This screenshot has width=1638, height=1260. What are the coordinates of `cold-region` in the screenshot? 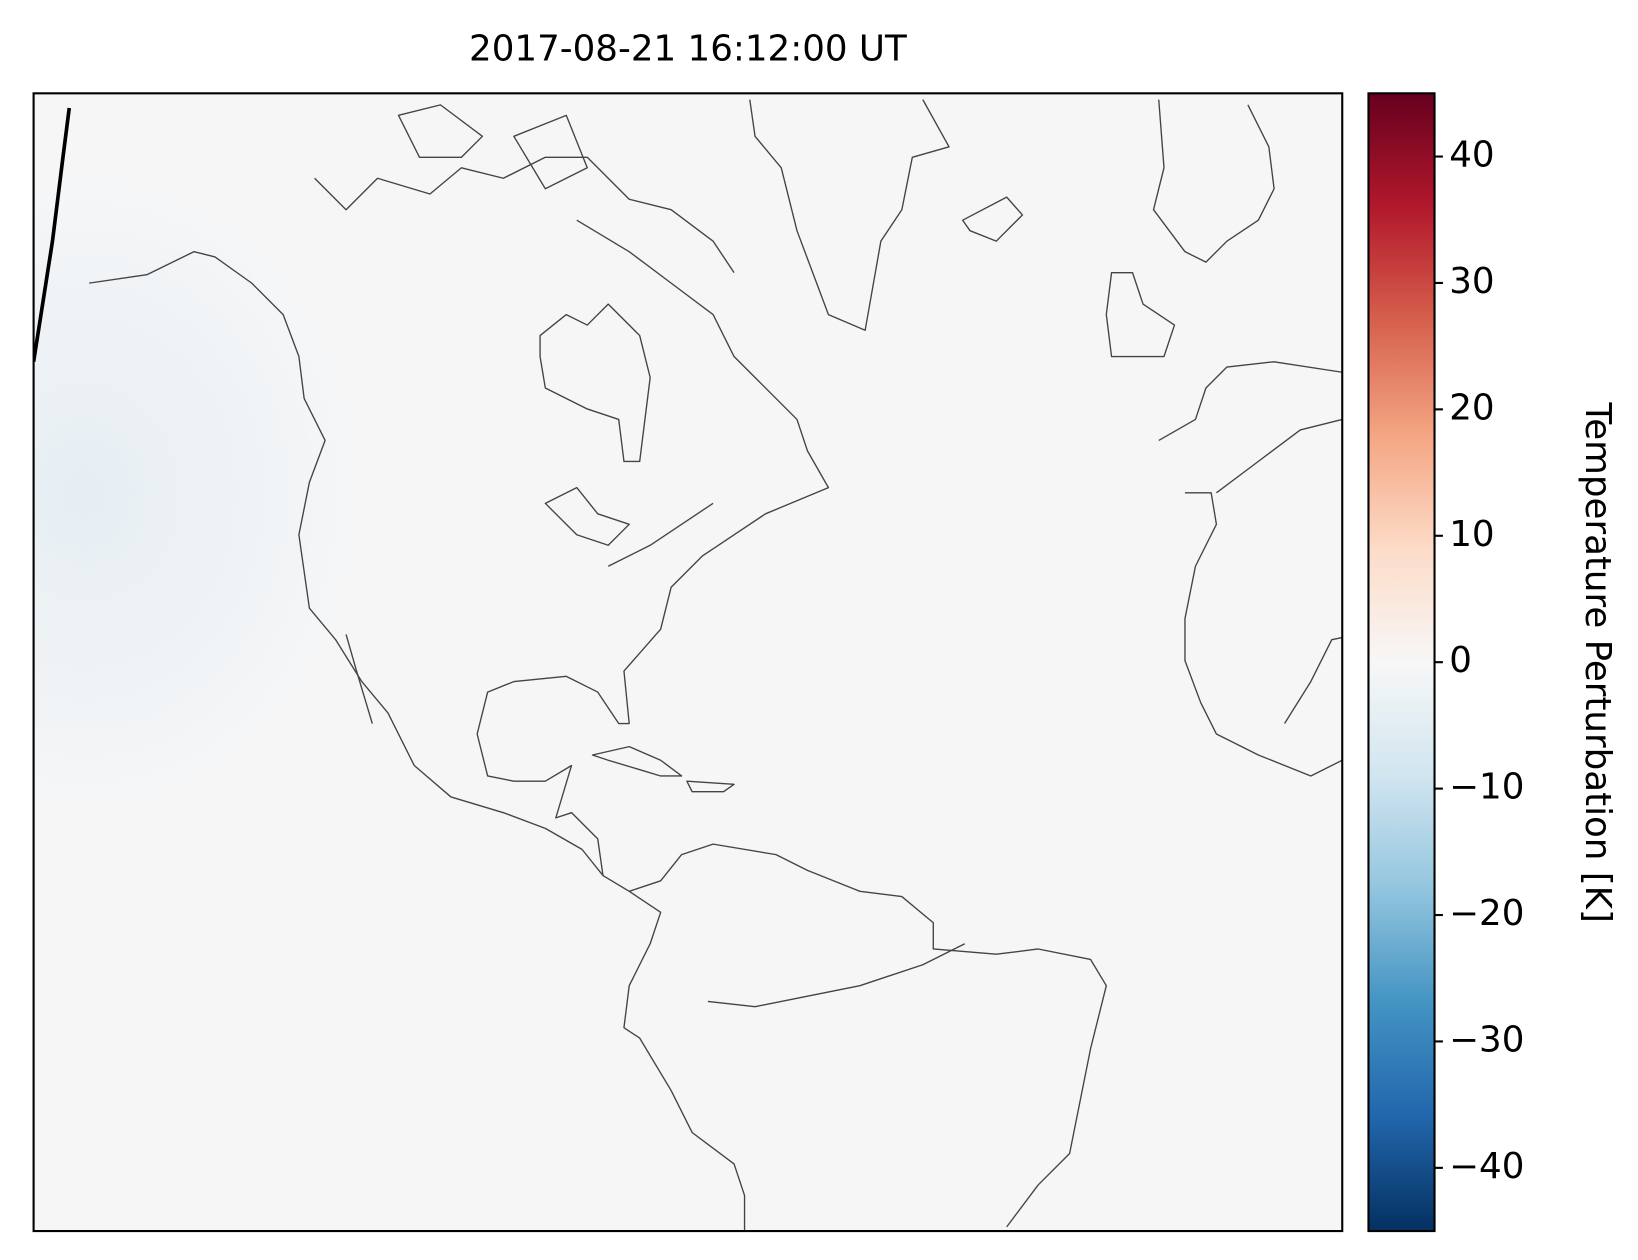 It's located at (195, 493).